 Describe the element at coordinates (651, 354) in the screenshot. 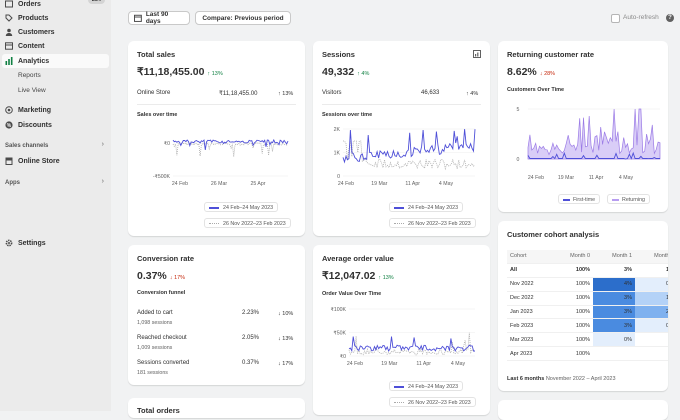

I see `cohort-cell` at that location.